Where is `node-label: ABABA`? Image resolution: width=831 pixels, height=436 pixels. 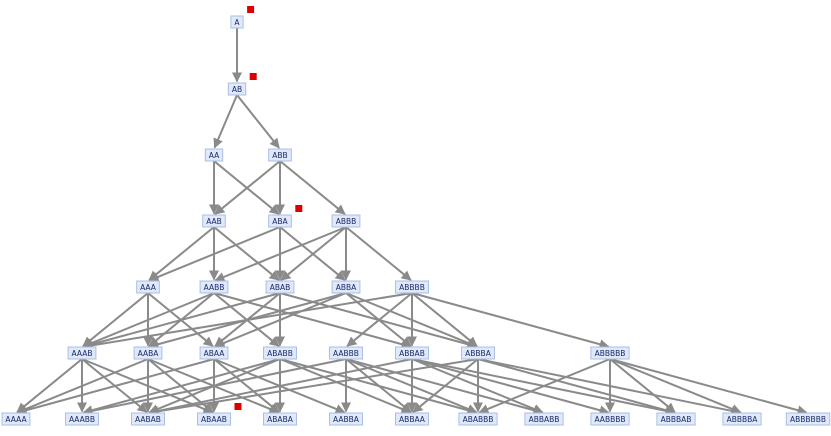 node-label: ABABA is located at coordinates (280, 419).